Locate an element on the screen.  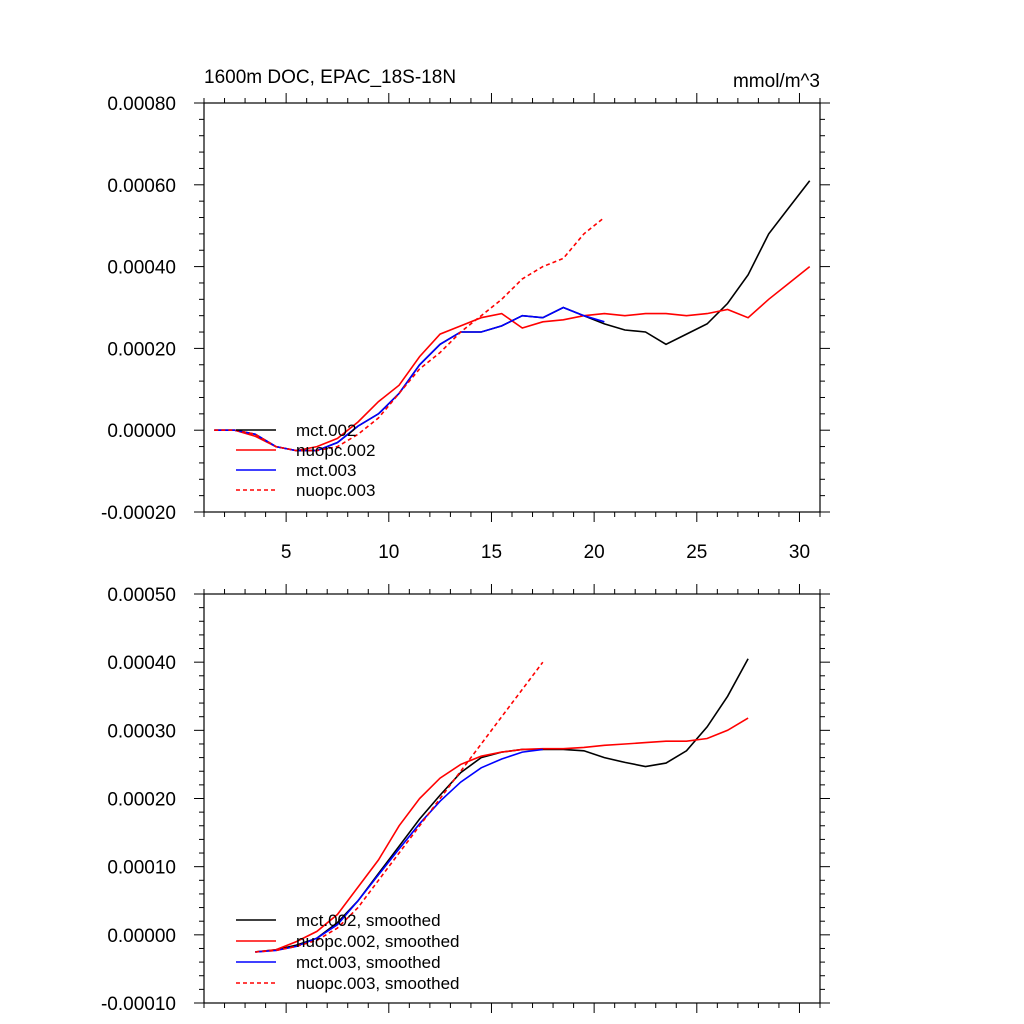
legend-label: mct.002 is located at coordinates (326, 430).